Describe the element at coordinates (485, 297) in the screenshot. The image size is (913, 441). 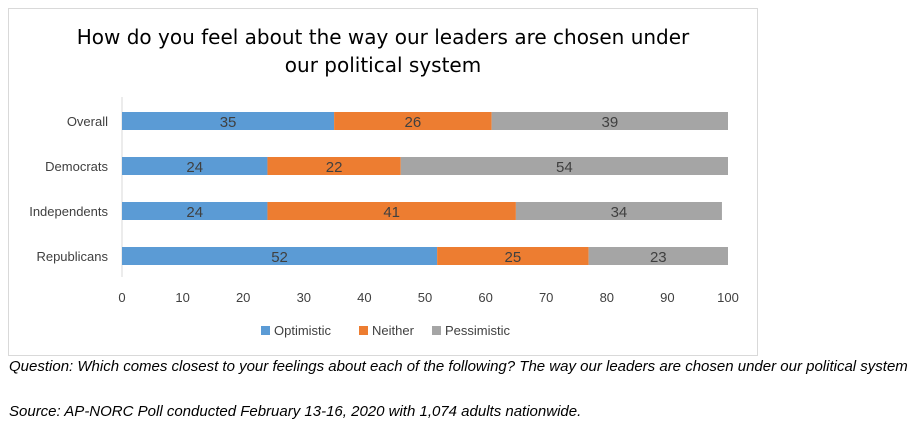
I see `x-tick-label-60: 60` at that location.